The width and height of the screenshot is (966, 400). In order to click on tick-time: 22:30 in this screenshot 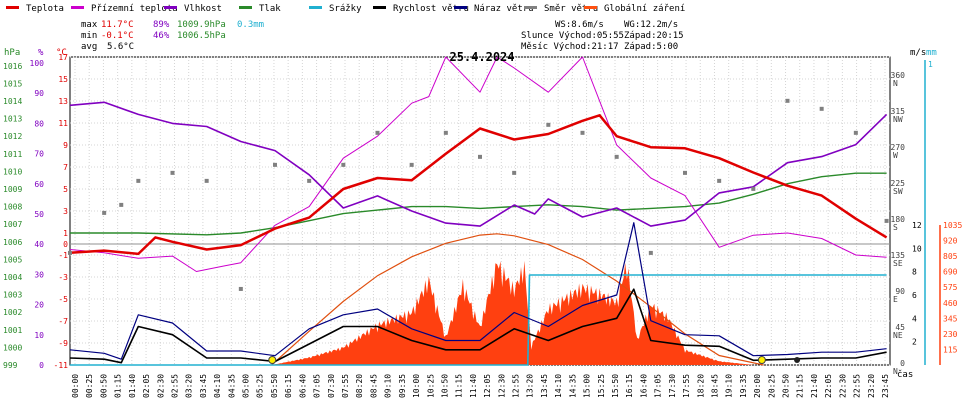, I will do `click(842, 386)`.